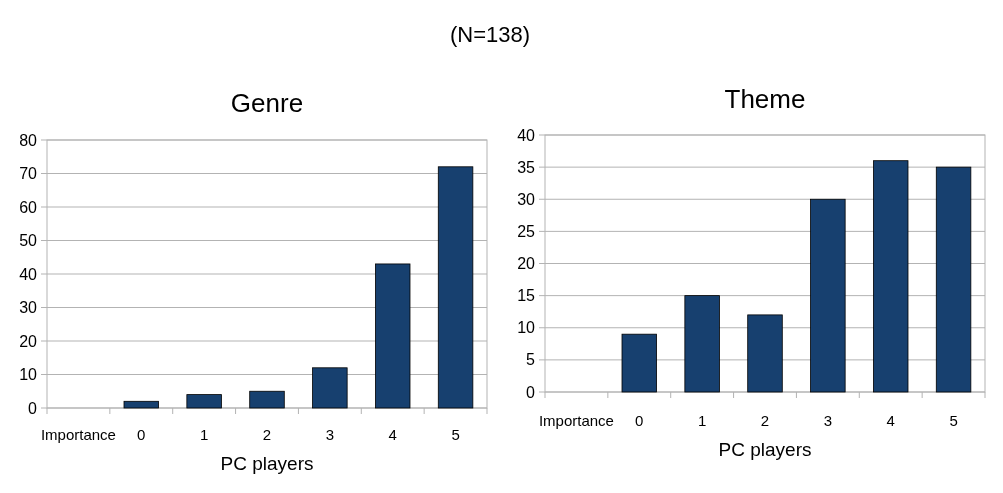 The image size is (1003, 493). Describe the element at coordinates (526, 296) in the screenshot. I see `y-tick-label: 15` at that location.